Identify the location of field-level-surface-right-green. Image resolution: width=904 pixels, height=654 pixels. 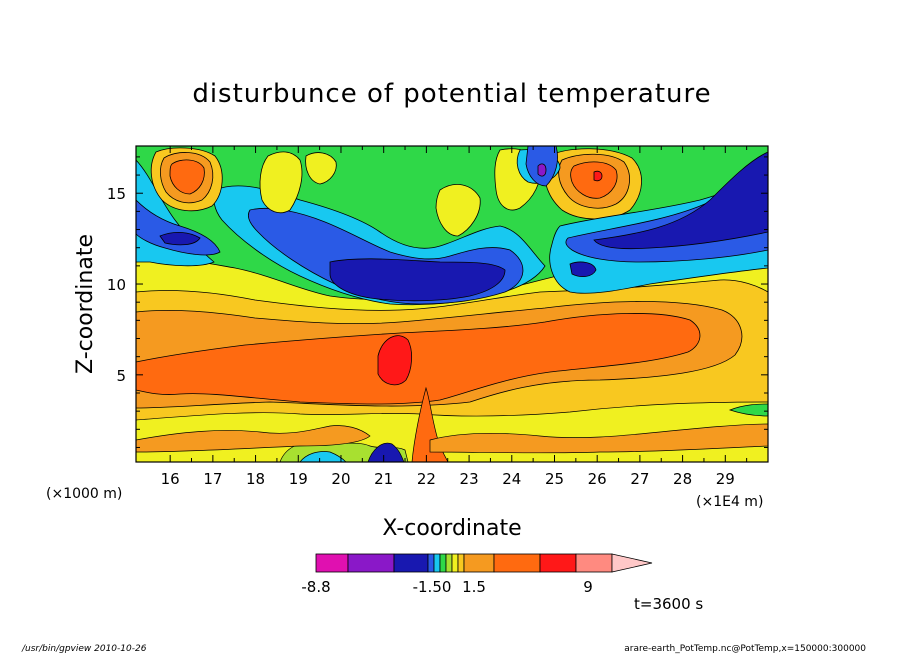
(748, 410).